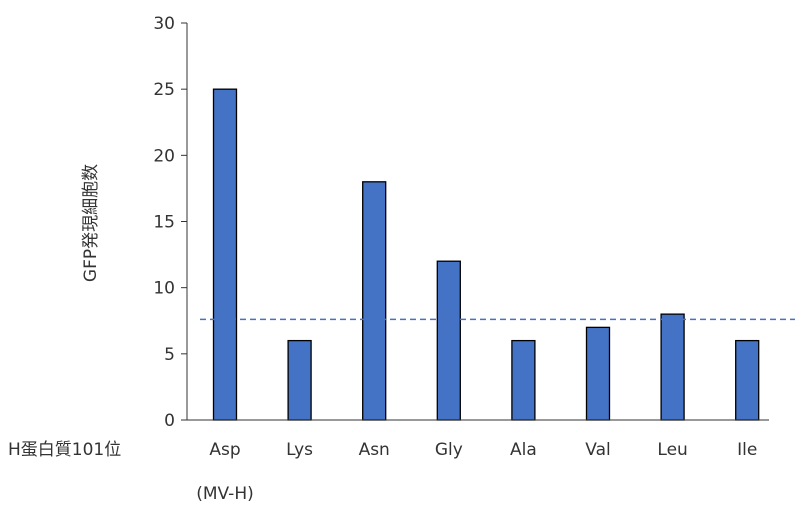  What do you see at coordinates (299, 450) in the screenshot?
I see `x-tick-label: Lys` at bounding box center [299, 450].